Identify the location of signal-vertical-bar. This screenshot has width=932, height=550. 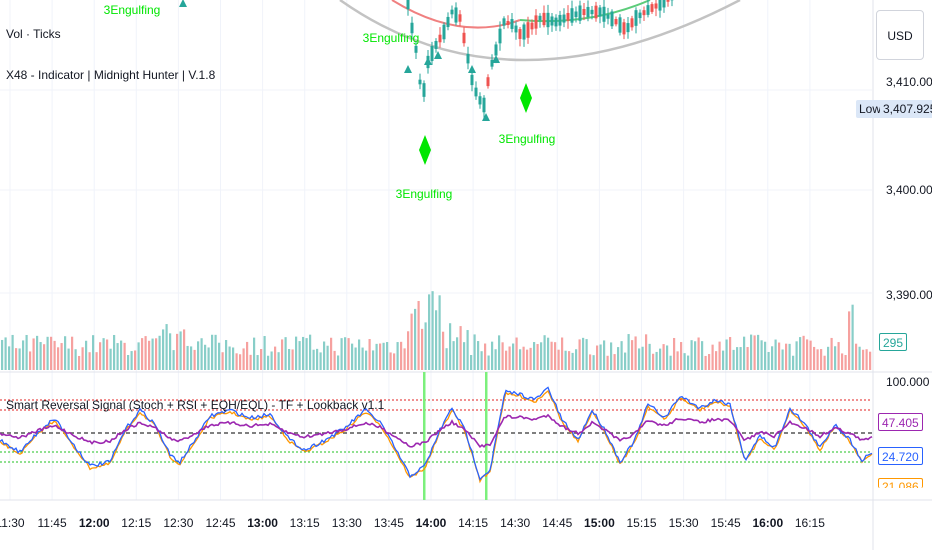
(486, 436).